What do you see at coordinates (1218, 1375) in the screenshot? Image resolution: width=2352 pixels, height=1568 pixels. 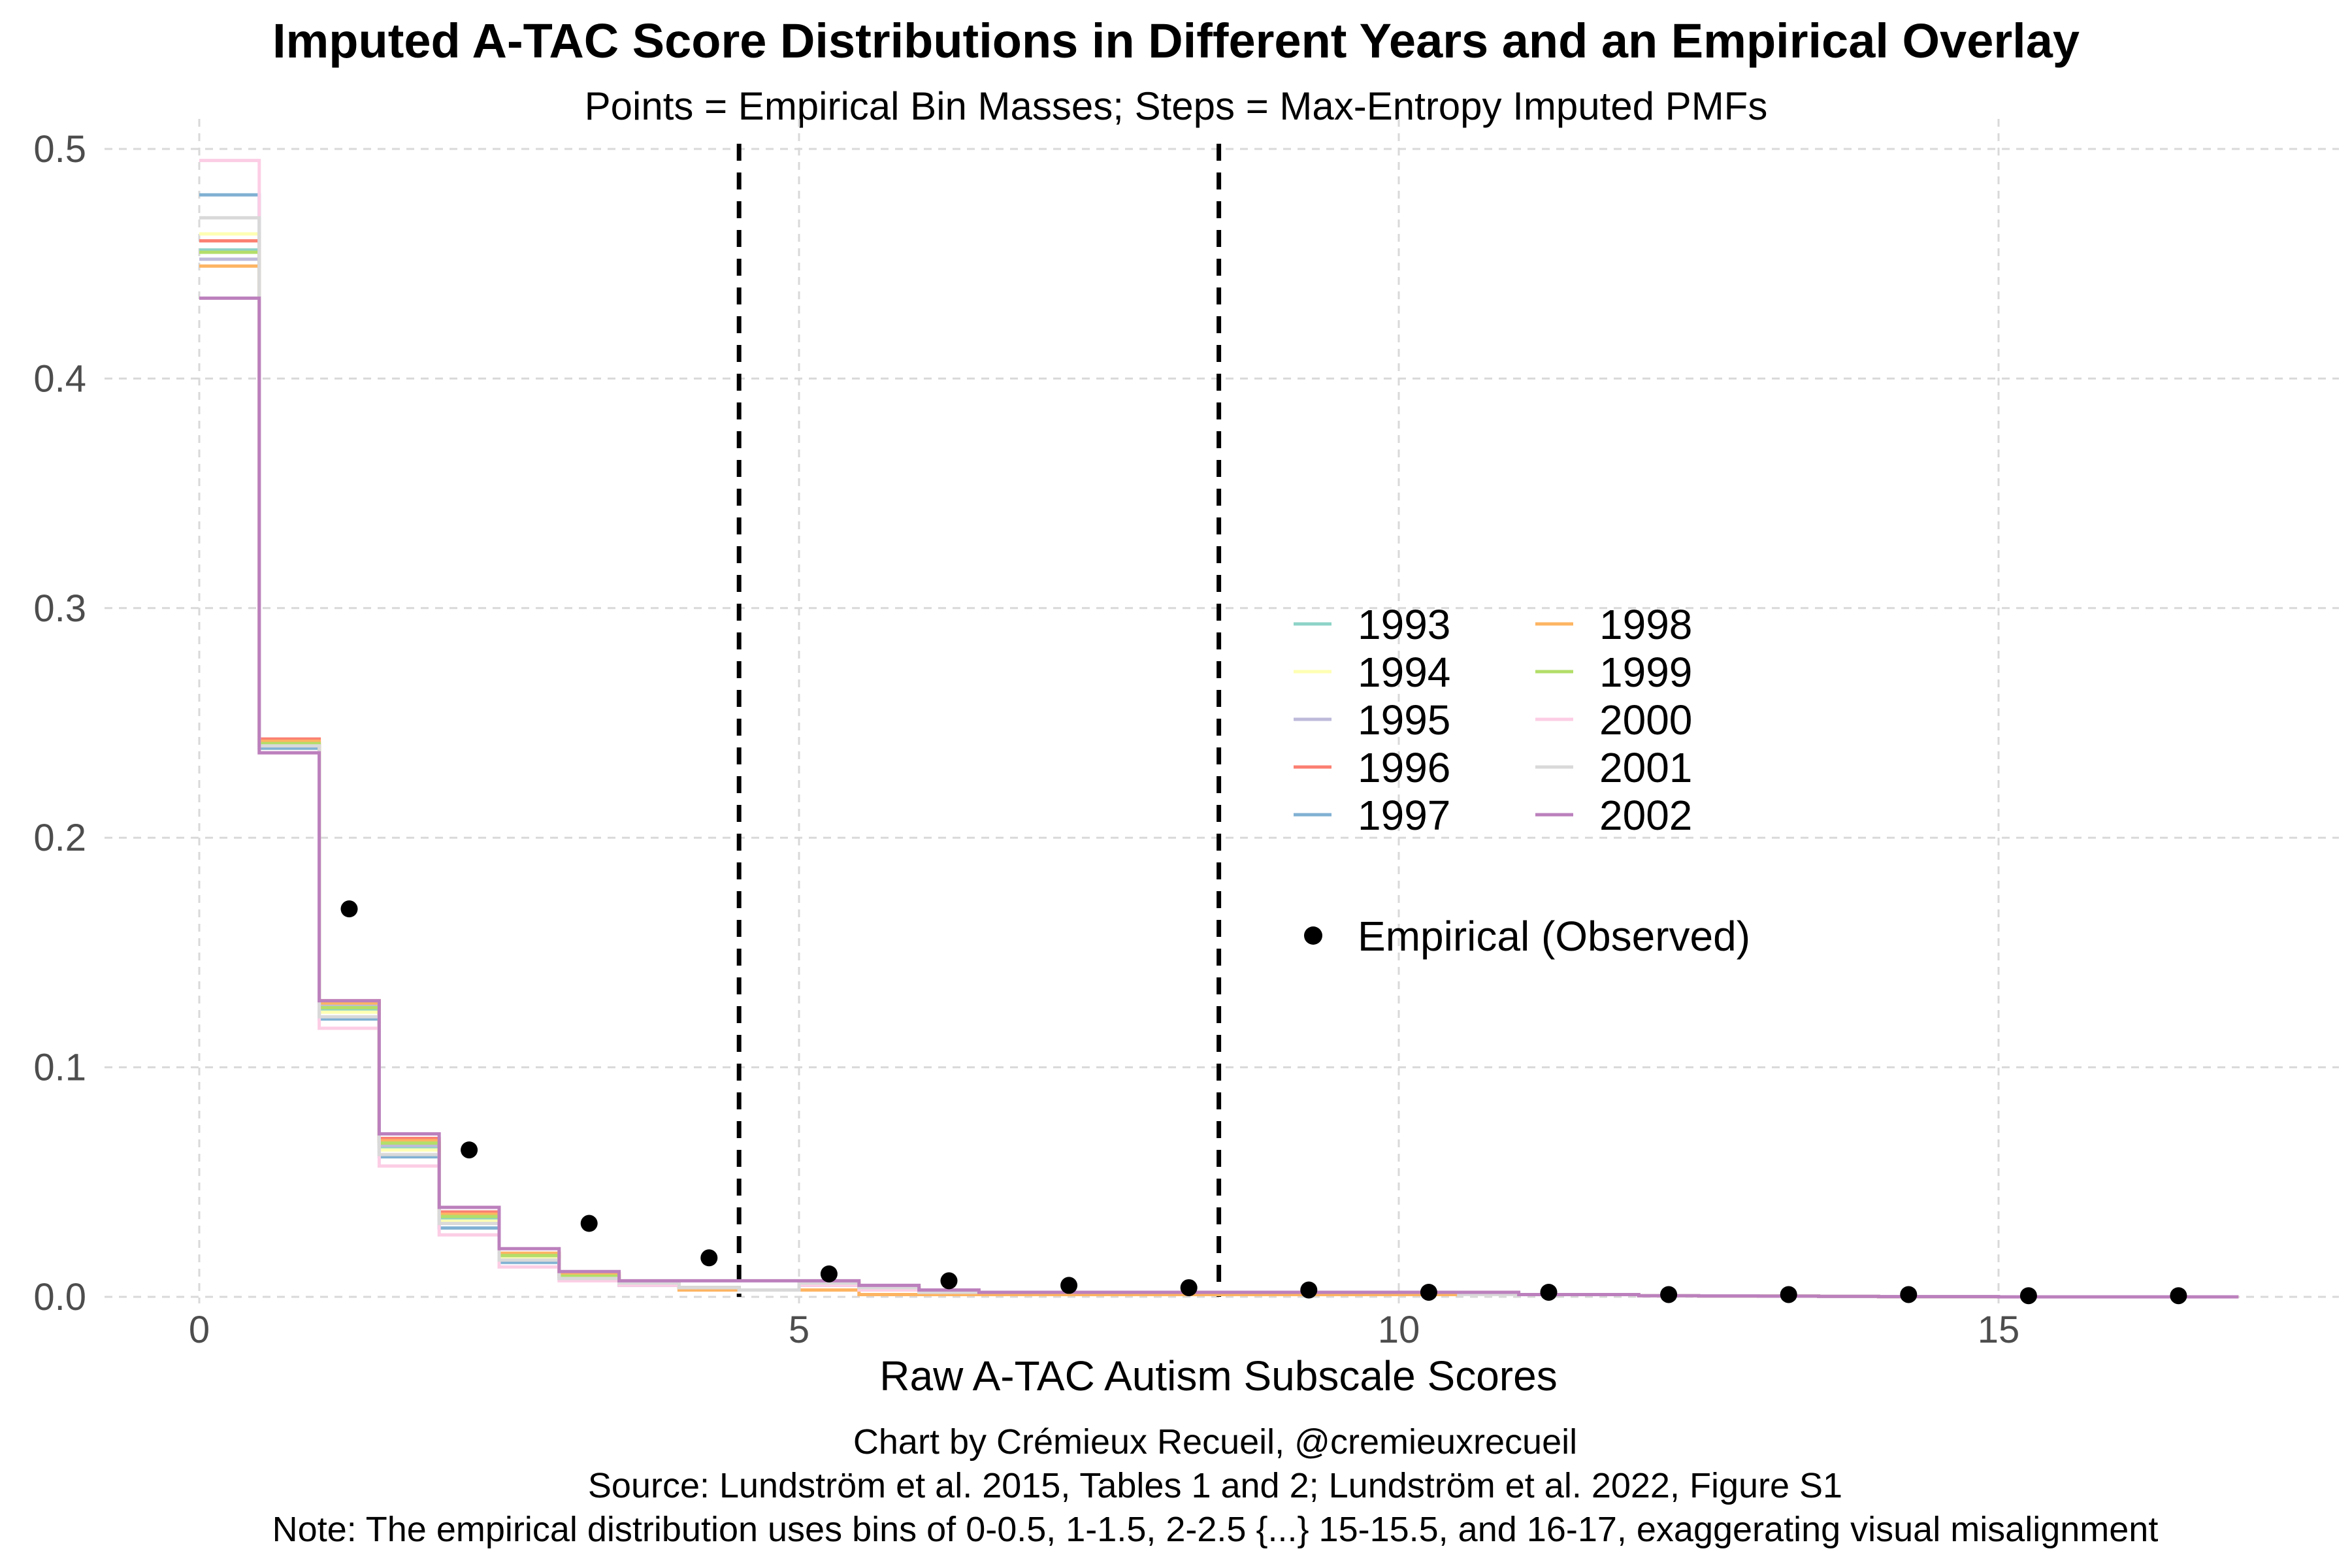 I see `x-axis-label: Raw A-TAC Autism Subscale Scores` at bounding box center [1218, 1375].